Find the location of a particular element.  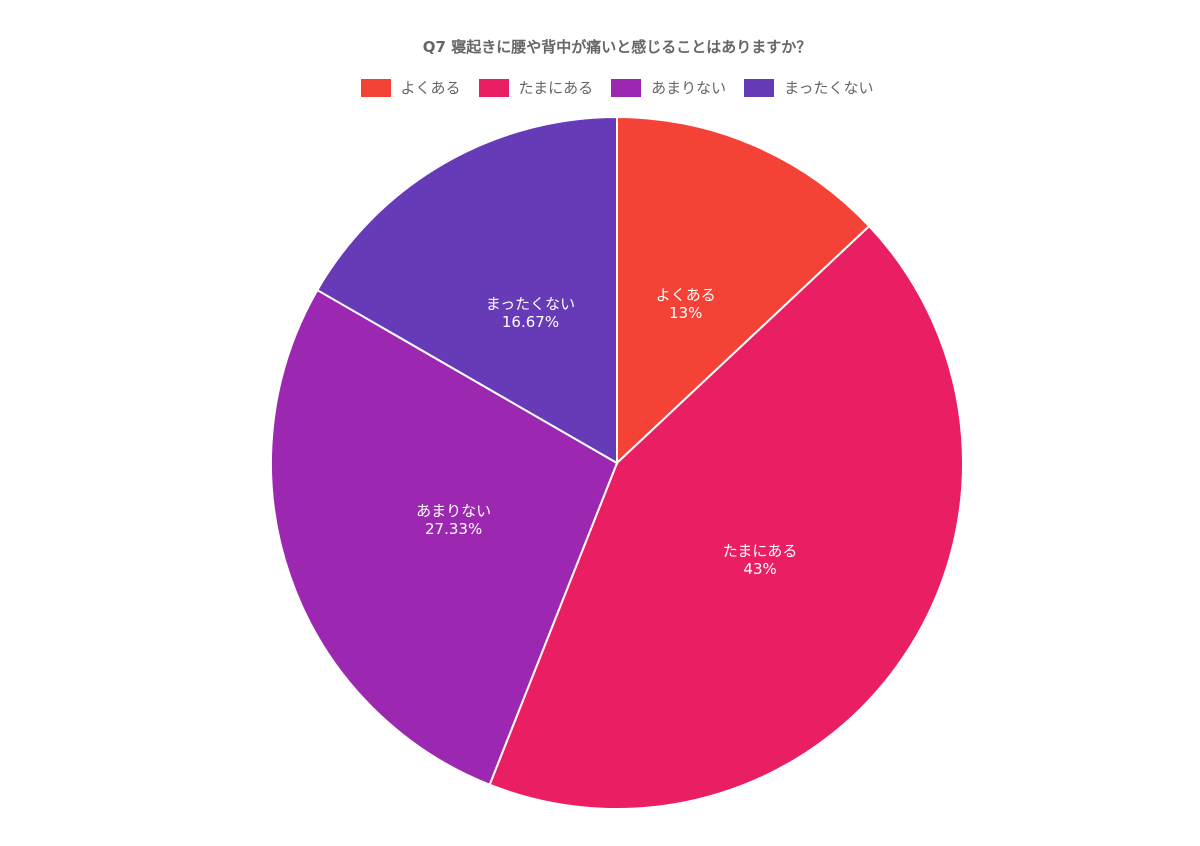

legend-item-sometimes: たまにある is located at coordinates (536, 87).